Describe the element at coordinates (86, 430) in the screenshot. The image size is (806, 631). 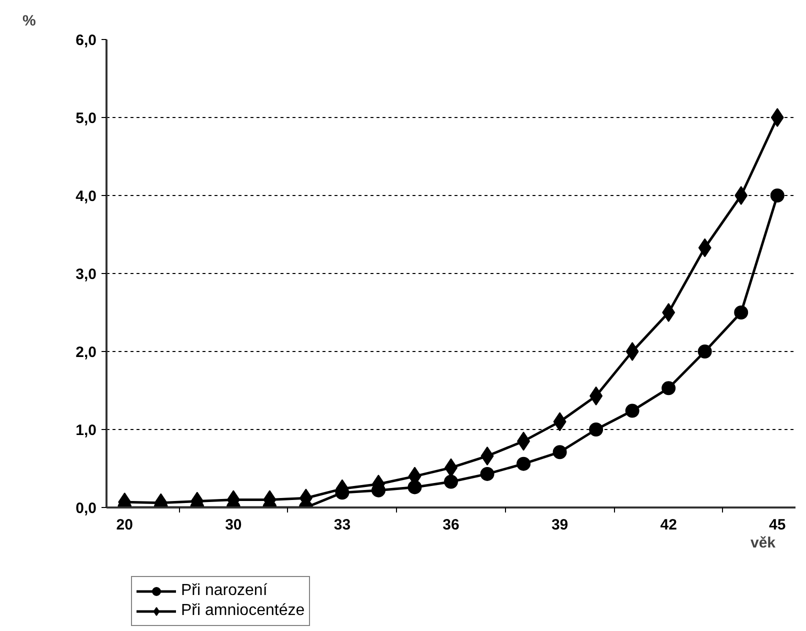
I see `y-tick-label: 1,0` at that location.